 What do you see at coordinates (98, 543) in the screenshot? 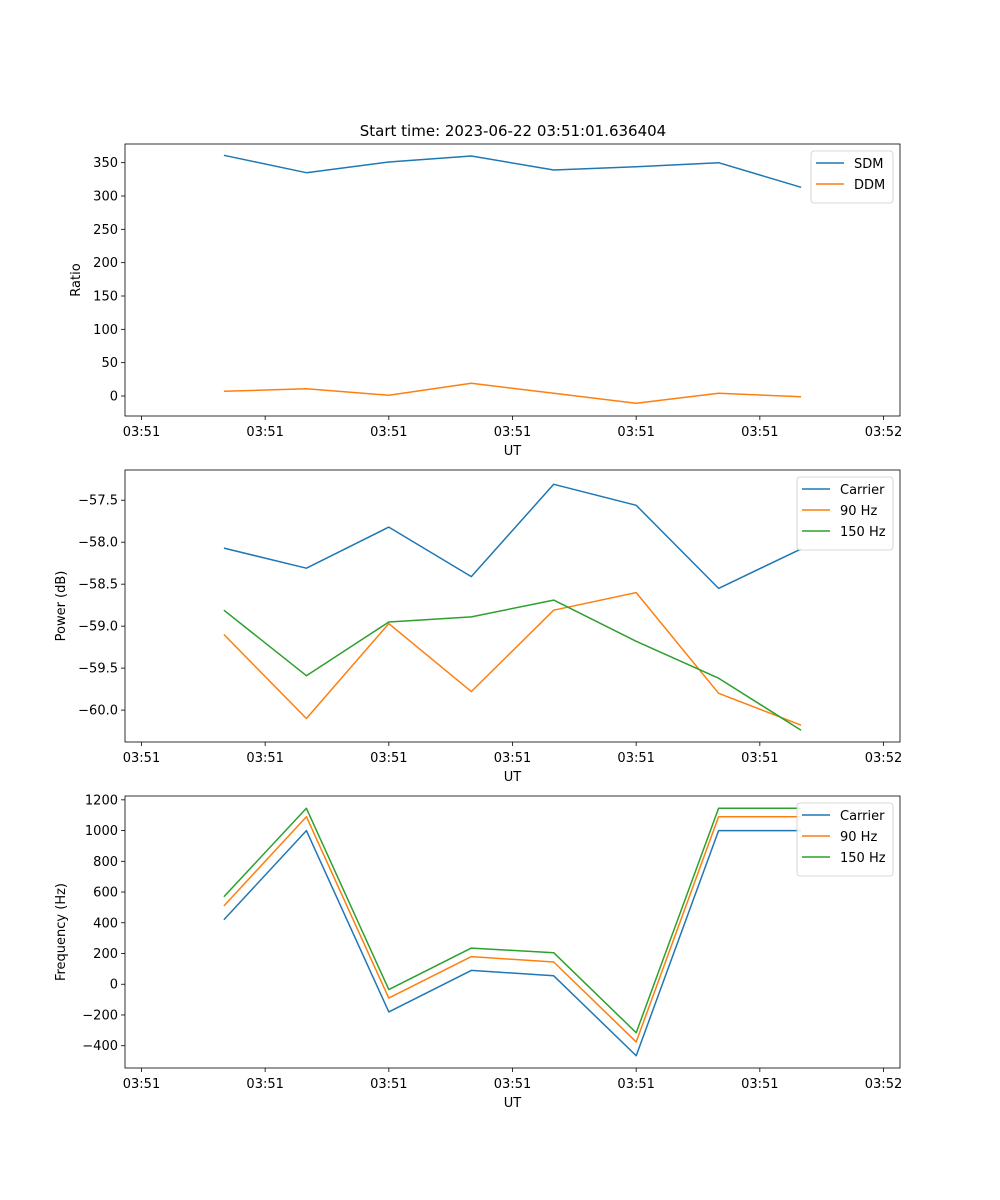
I see `y-tick-label: −58.0` at bounding box center [98, 543].